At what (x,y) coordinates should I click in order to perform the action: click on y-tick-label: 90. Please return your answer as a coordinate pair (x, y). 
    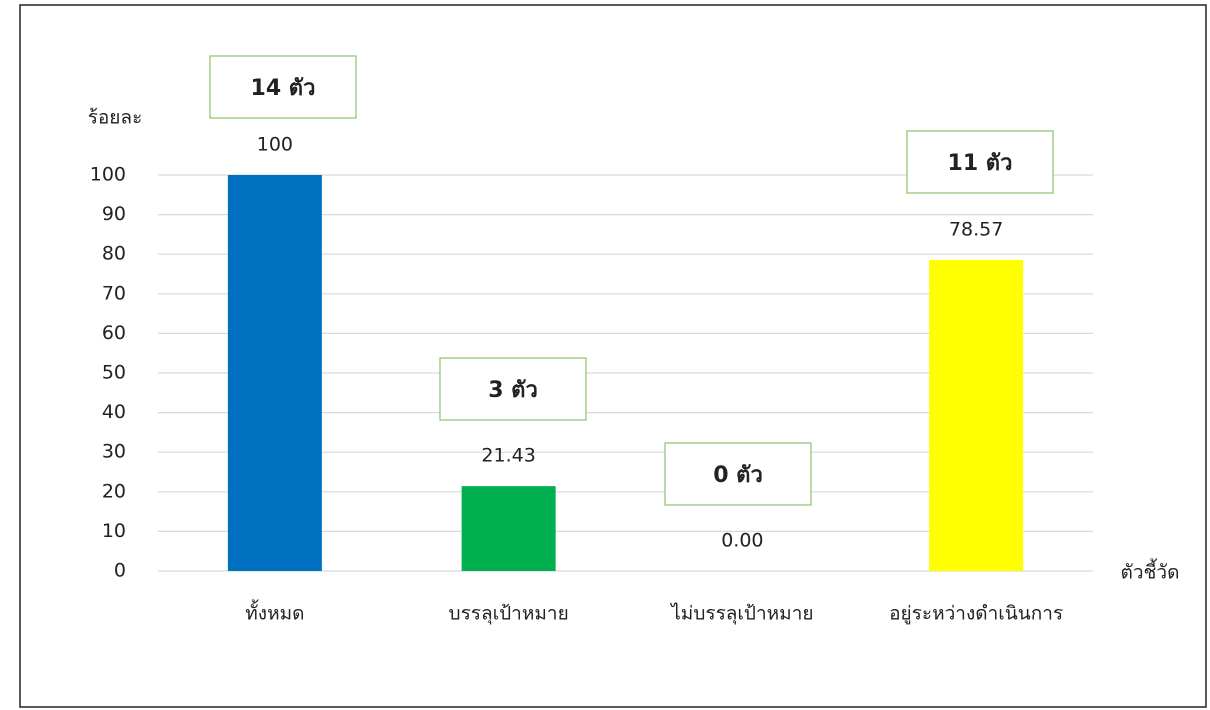
    Looking at the image, I should click on (114, 214).